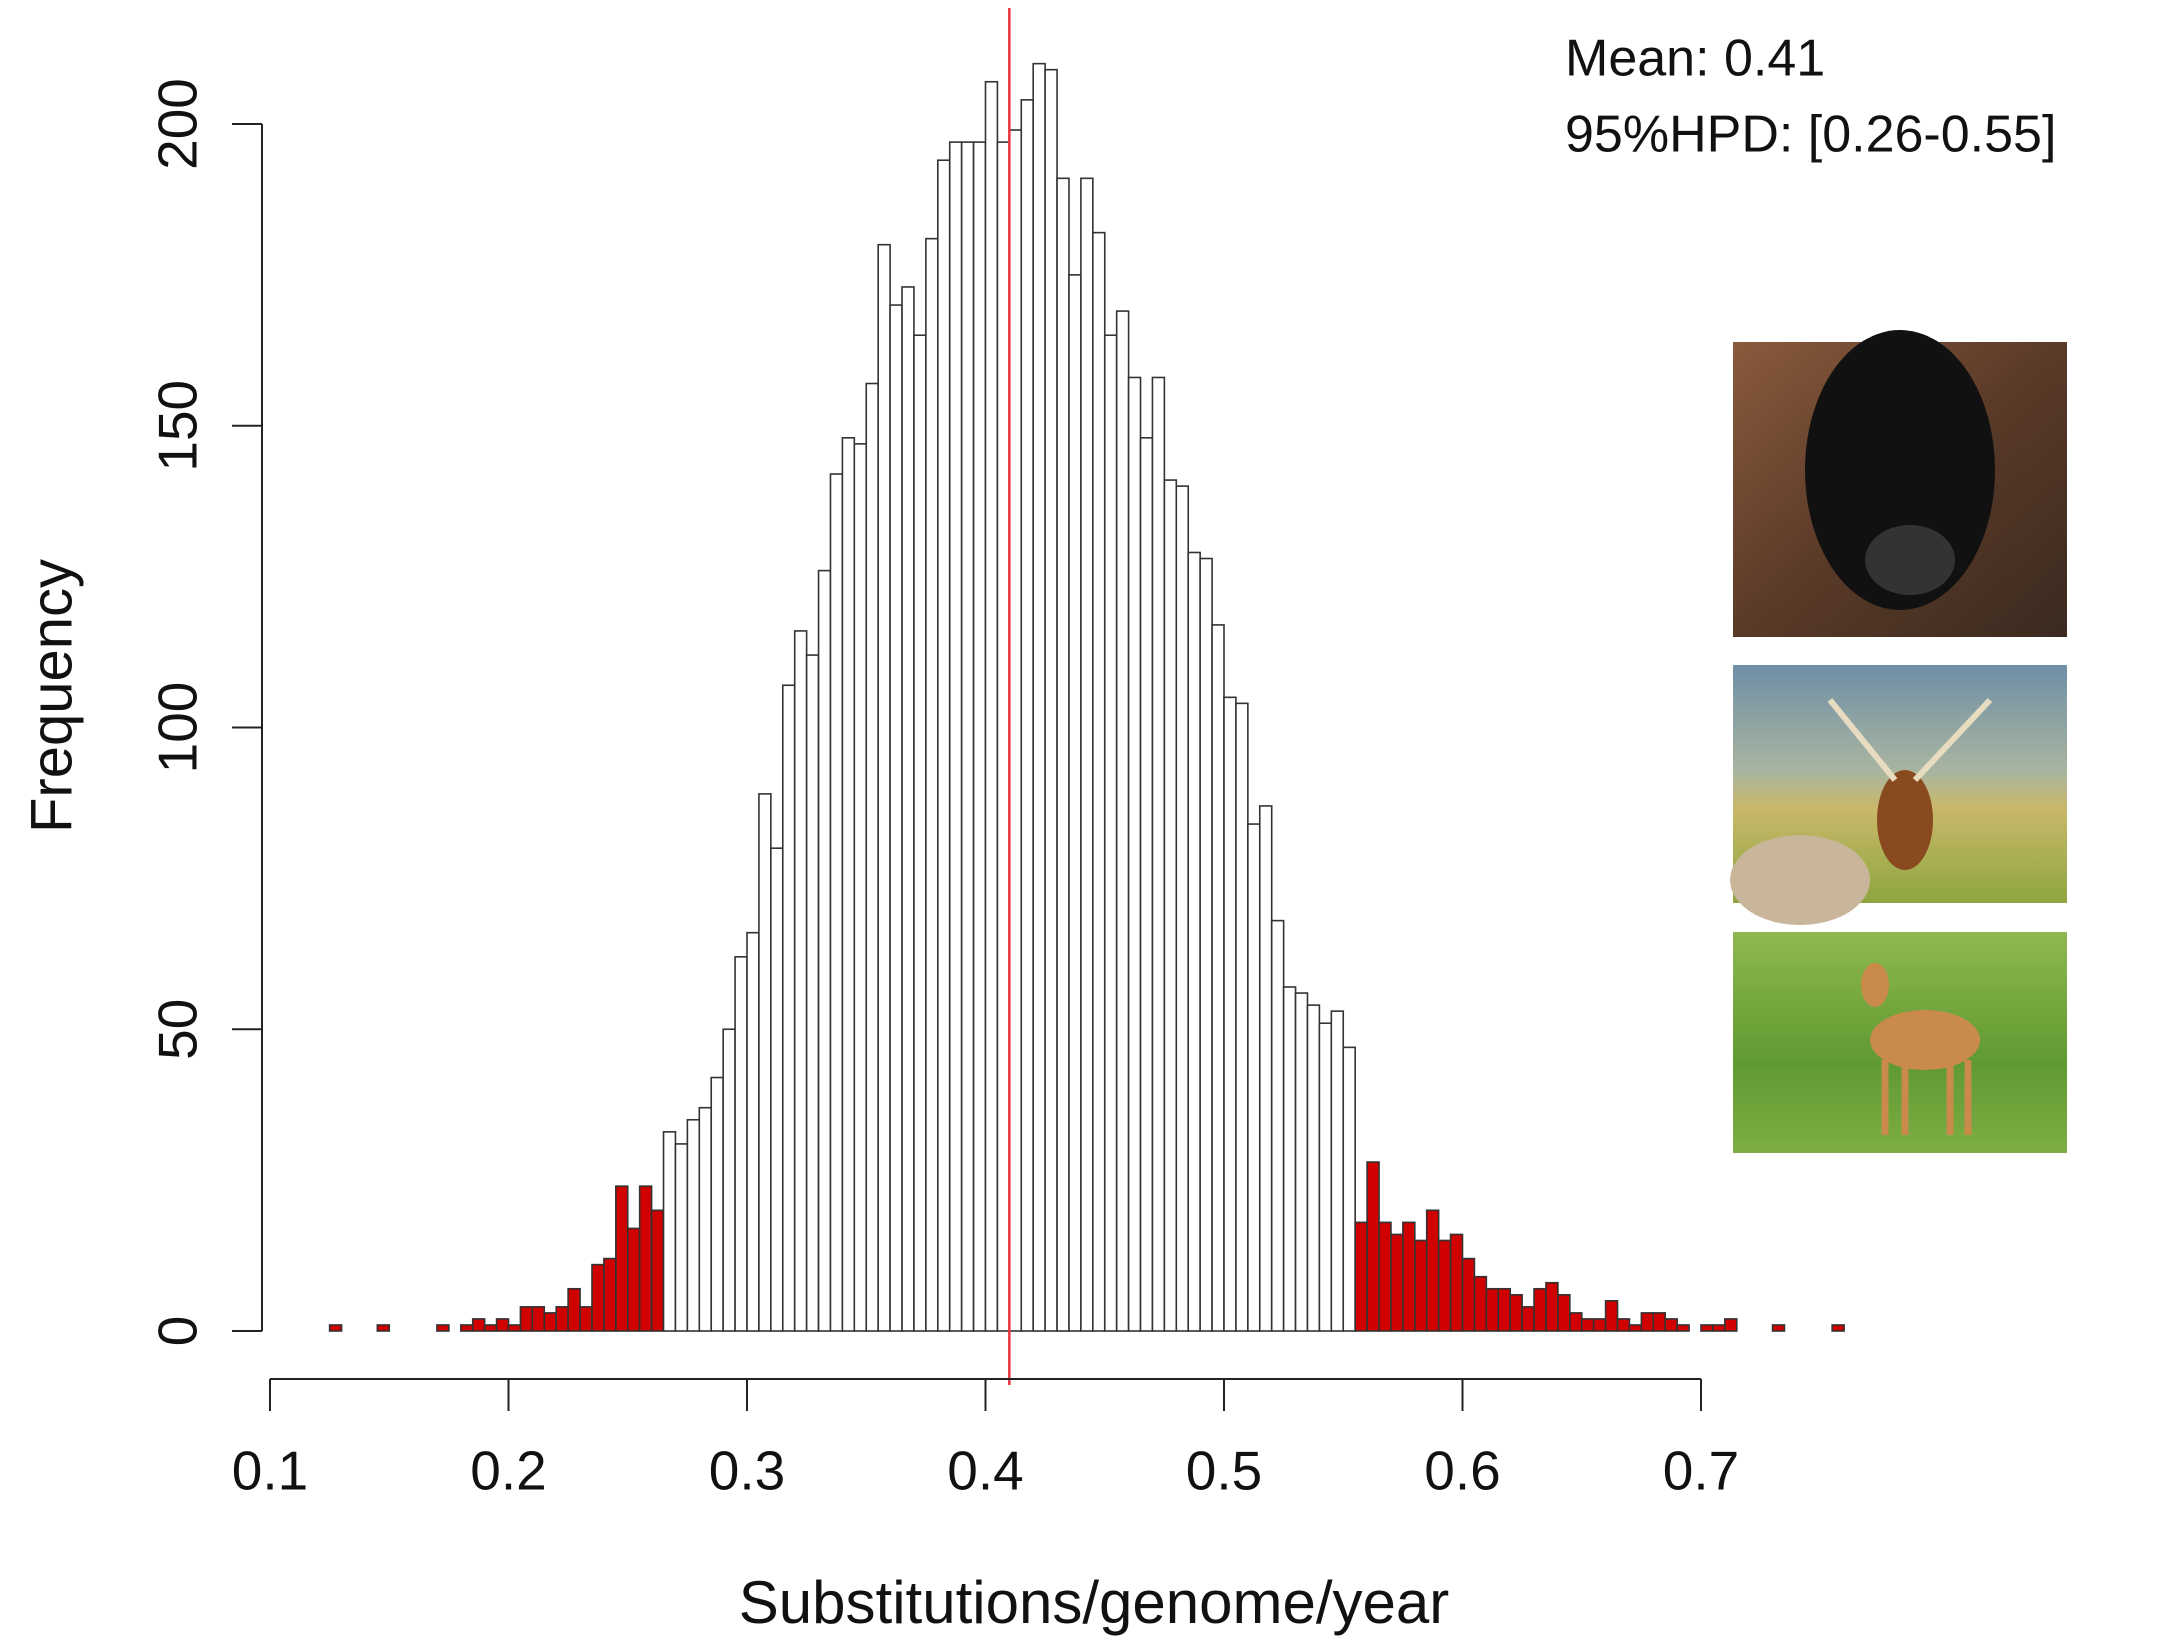 The width and height of the screenshot is (2157, 1646). I want to click on x-axis-label: Substitutions/genome/year, so click(1094, 1602).